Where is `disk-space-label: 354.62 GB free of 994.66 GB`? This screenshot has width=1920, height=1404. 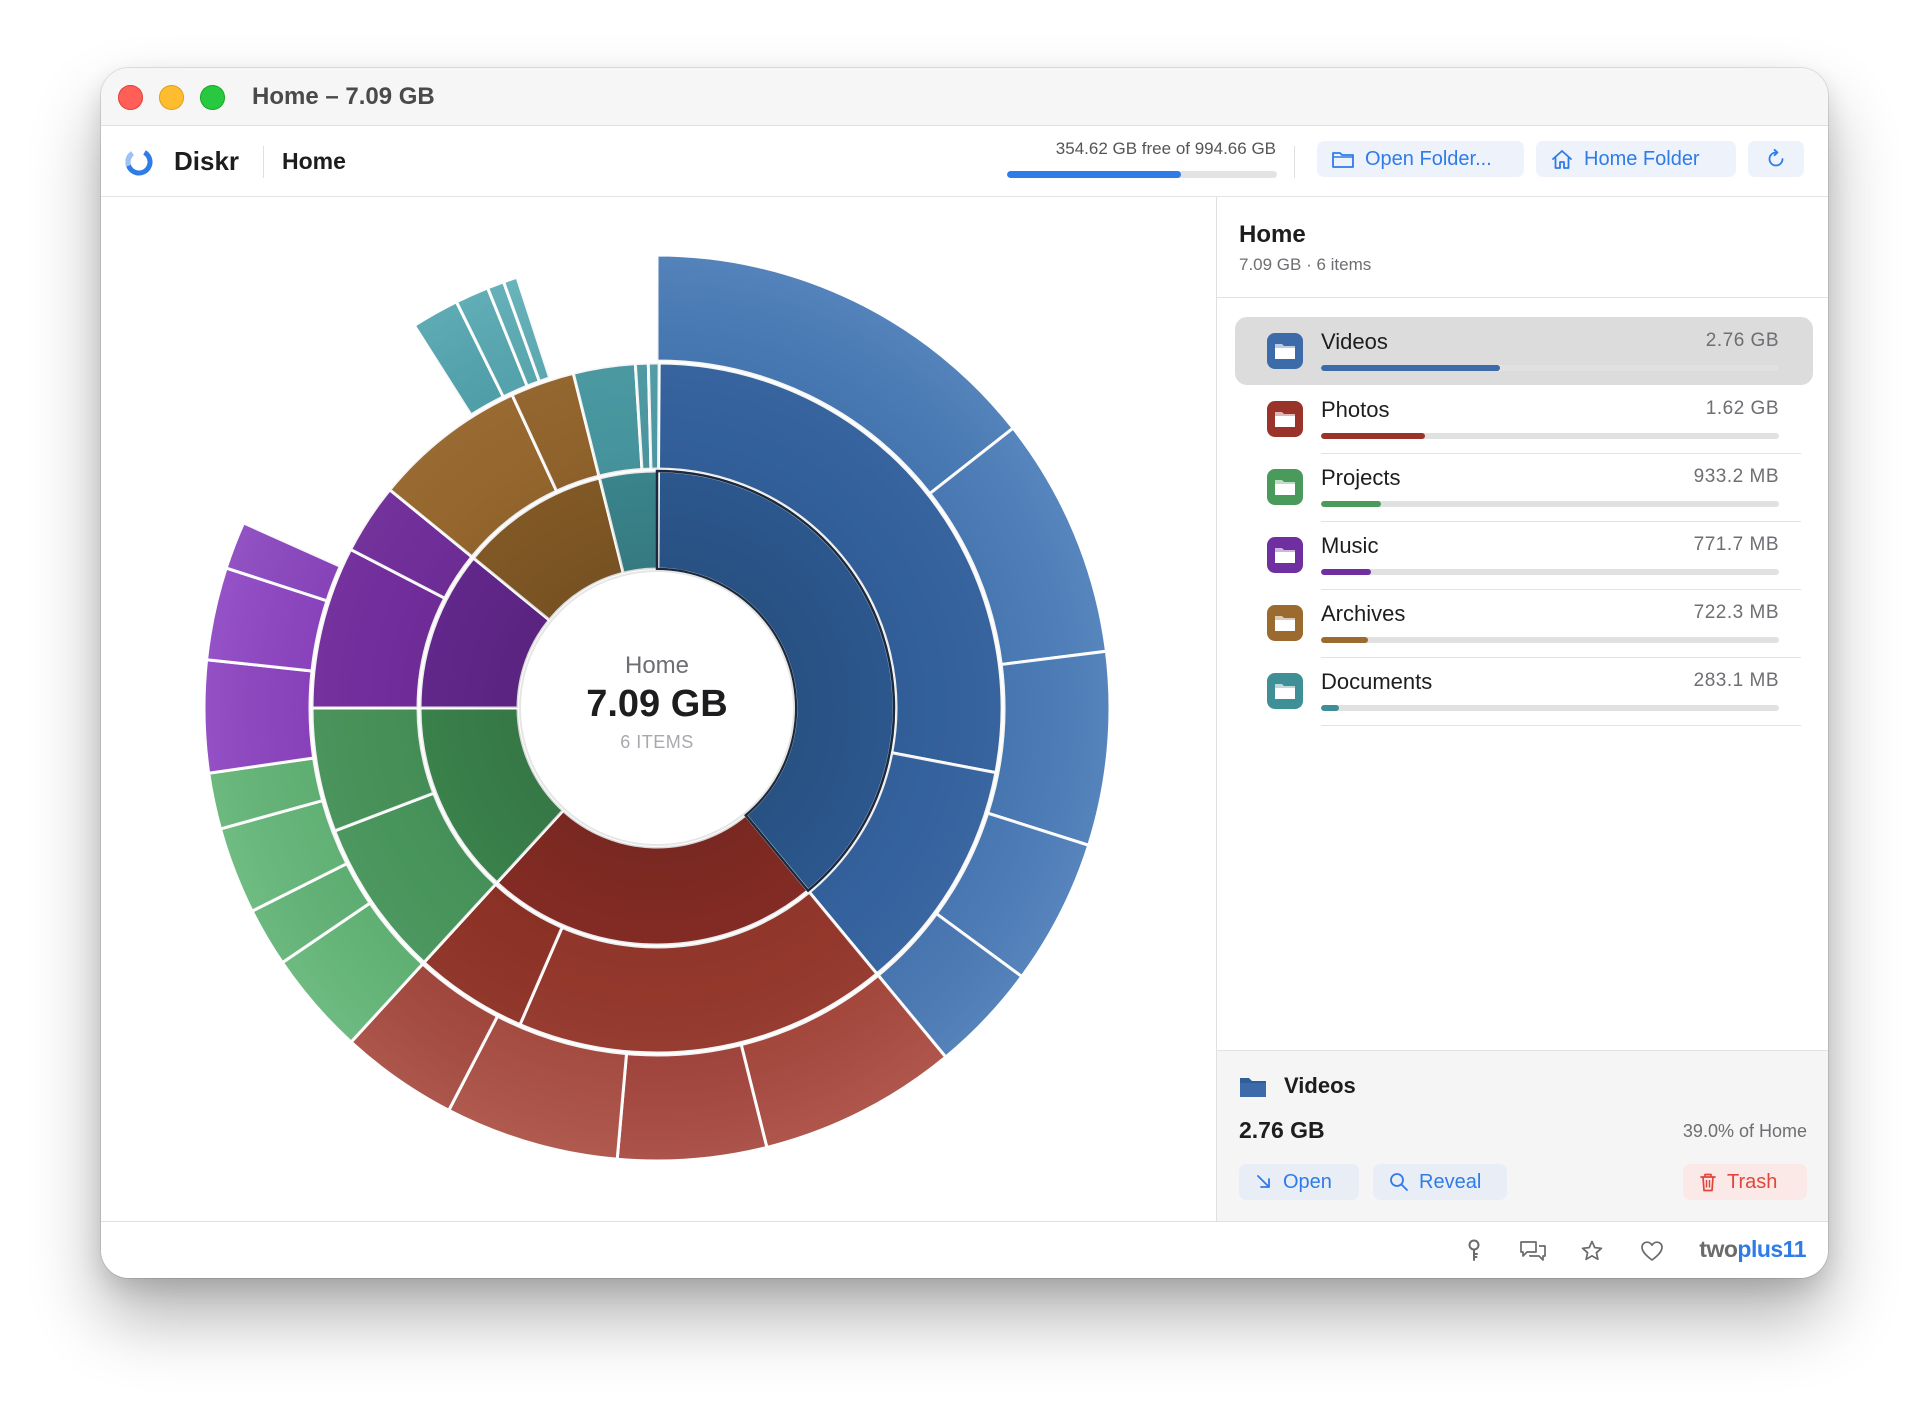 disk-space-label: 354.62 GB free of 994.66 GB is located at coordinates (1165, 148).